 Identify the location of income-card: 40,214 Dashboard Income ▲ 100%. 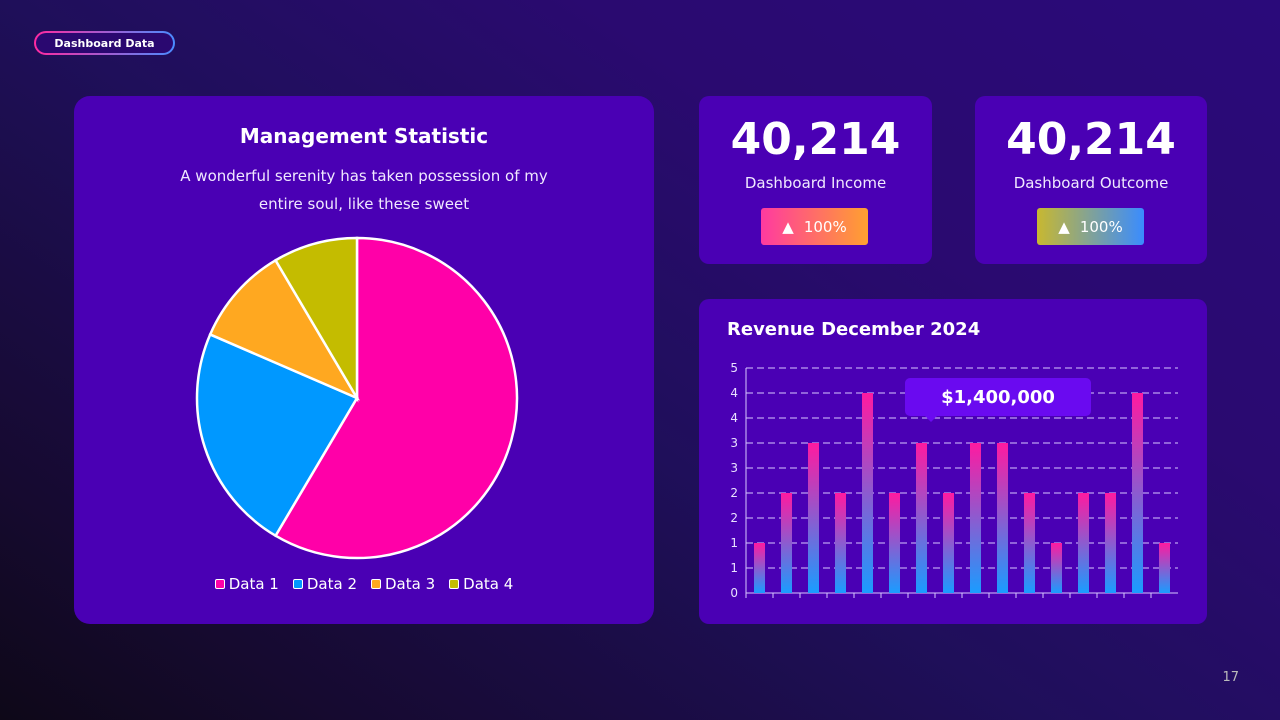
(815, 180).